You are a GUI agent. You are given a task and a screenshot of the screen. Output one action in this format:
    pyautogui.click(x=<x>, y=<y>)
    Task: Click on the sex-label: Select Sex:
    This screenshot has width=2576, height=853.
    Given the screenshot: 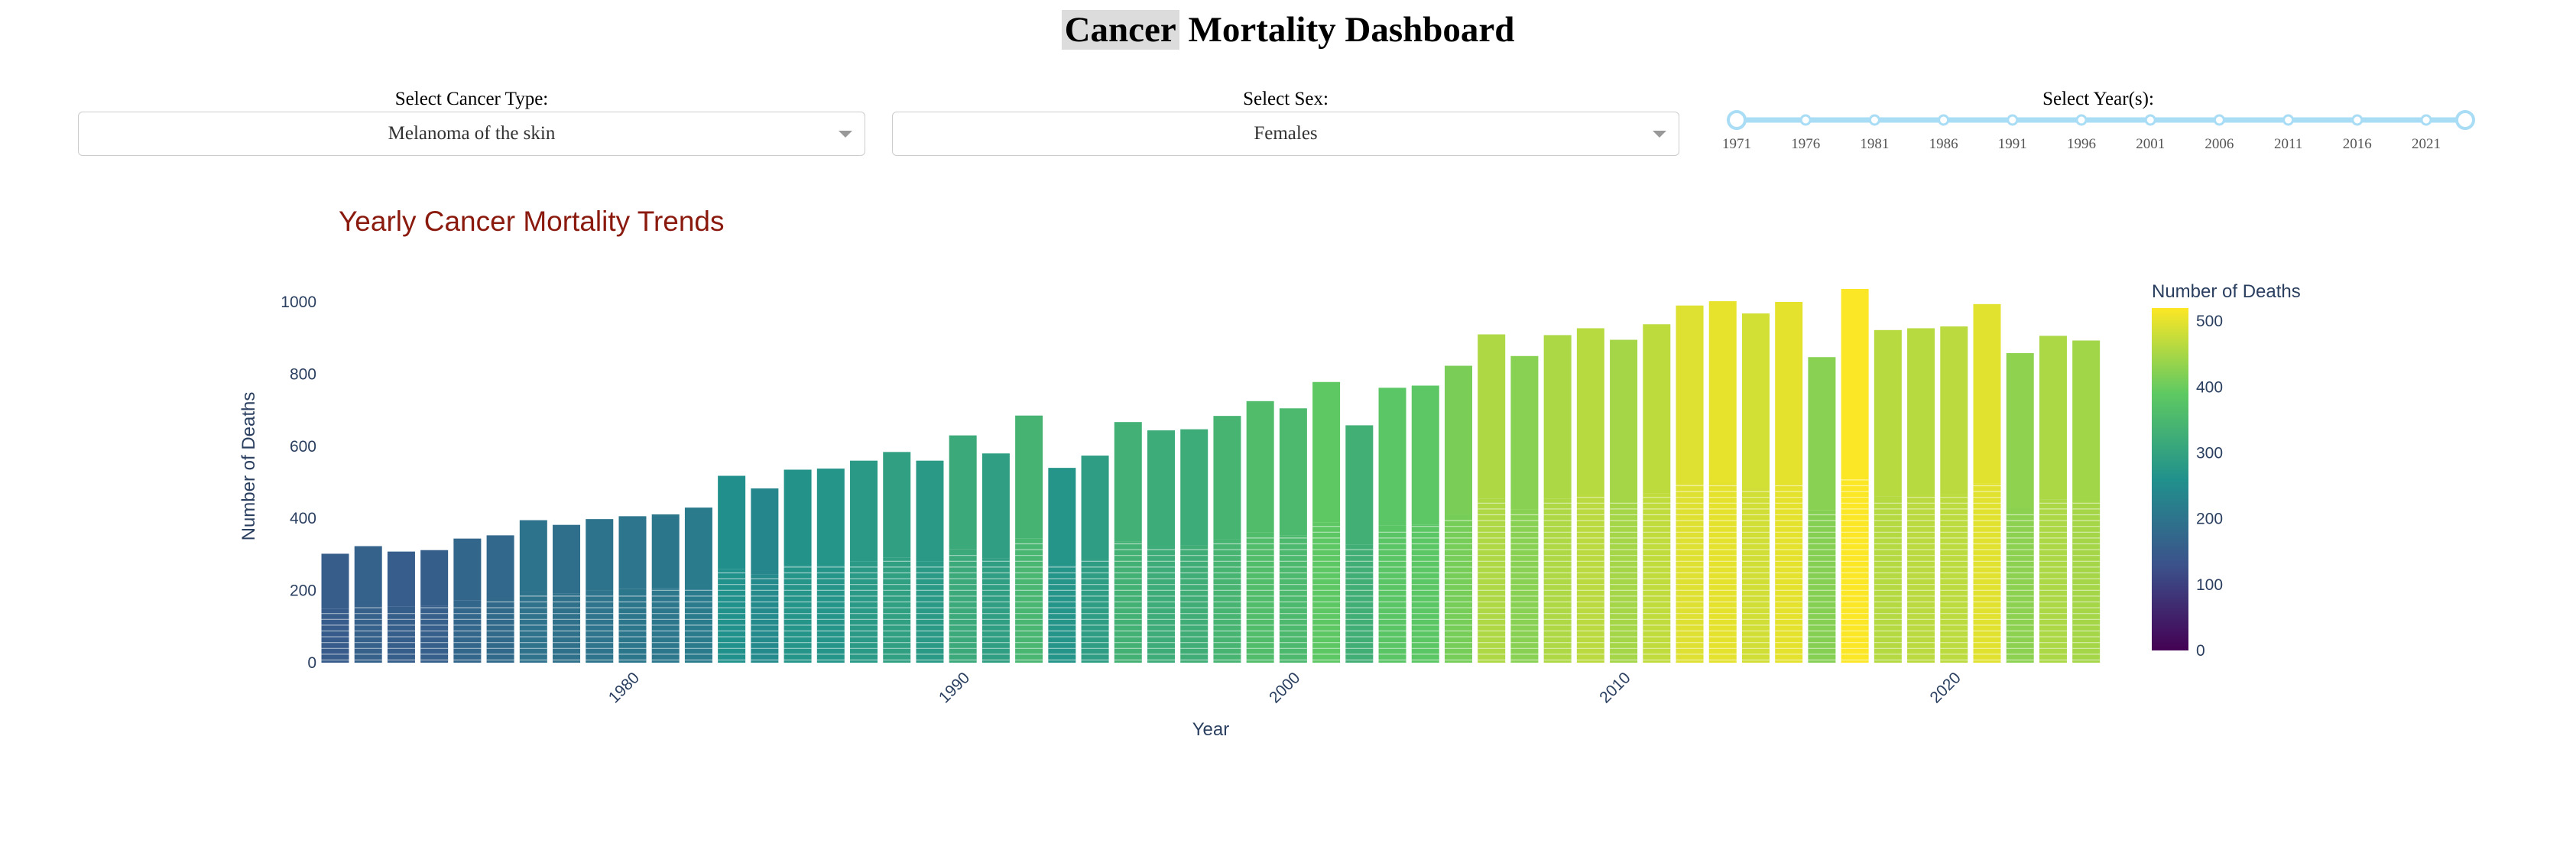 What is the action you would take?
    pyautogui.click(x=1286, y=99)
    